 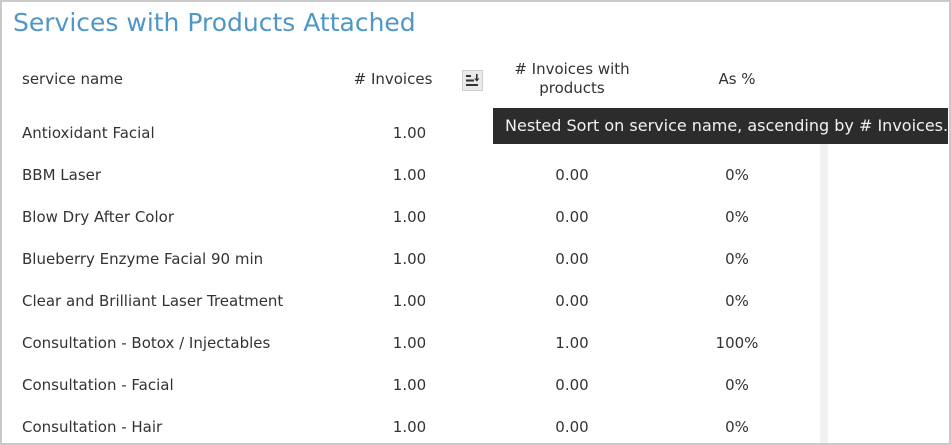 I want to click on cell-service-name: Antioxidant Facial, so click(x=88, y=133).